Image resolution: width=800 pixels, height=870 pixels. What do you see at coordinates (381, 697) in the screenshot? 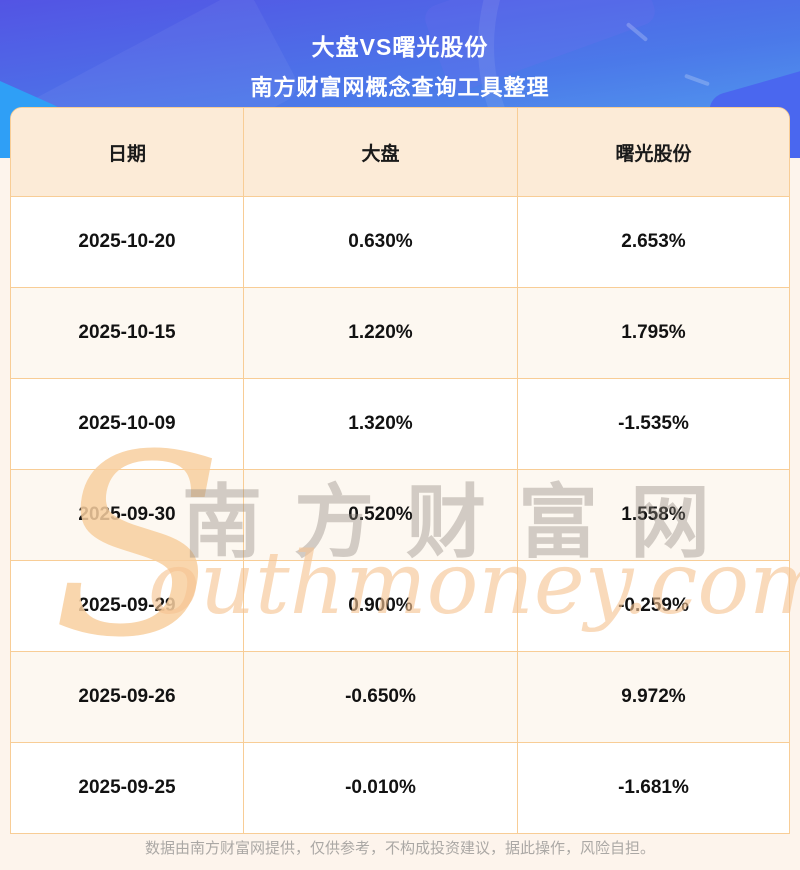
I see `cell-market: -0.650%` at bounding box center [381, 697].